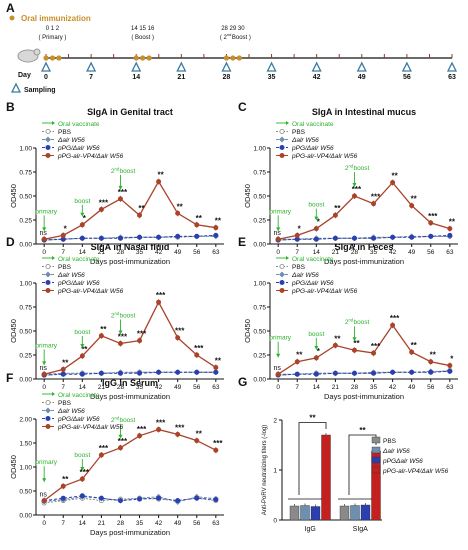  I want to click on mouse-head-icon, so click(37, 52).